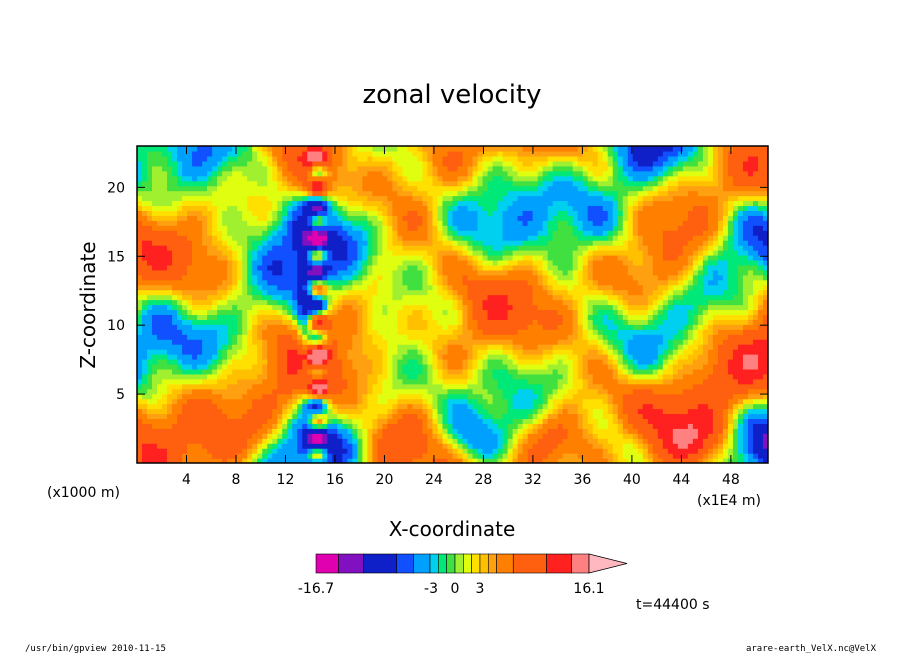 The image size is (904, 654). I want to click on colorbar-segment, so click(434, 563).